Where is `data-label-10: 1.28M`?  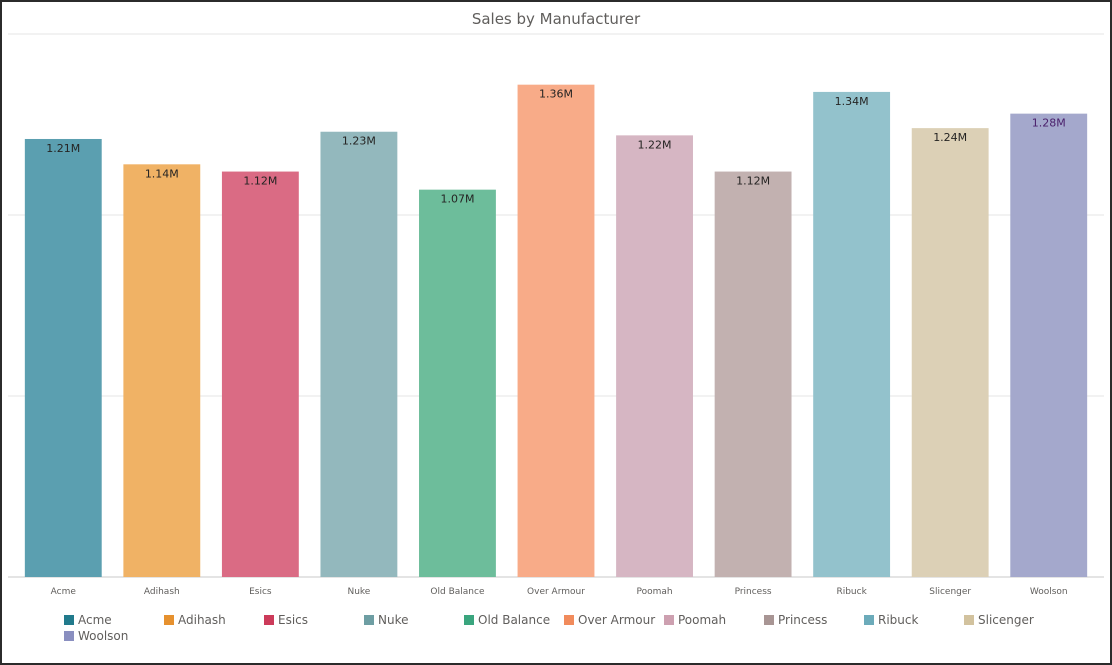
data-label-10: 1.28M is located at coordinates (1049, 123).